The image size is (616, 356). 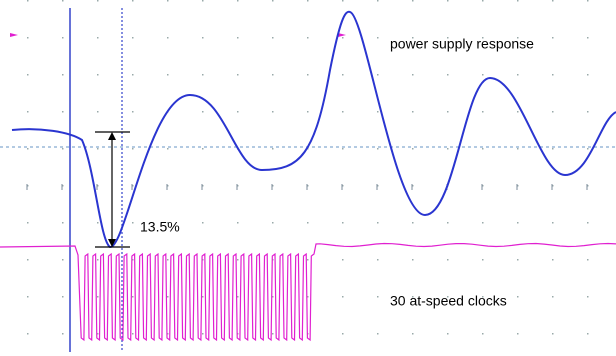 I want to click on droop-label: 13.5%, so click(x=160, y=227).